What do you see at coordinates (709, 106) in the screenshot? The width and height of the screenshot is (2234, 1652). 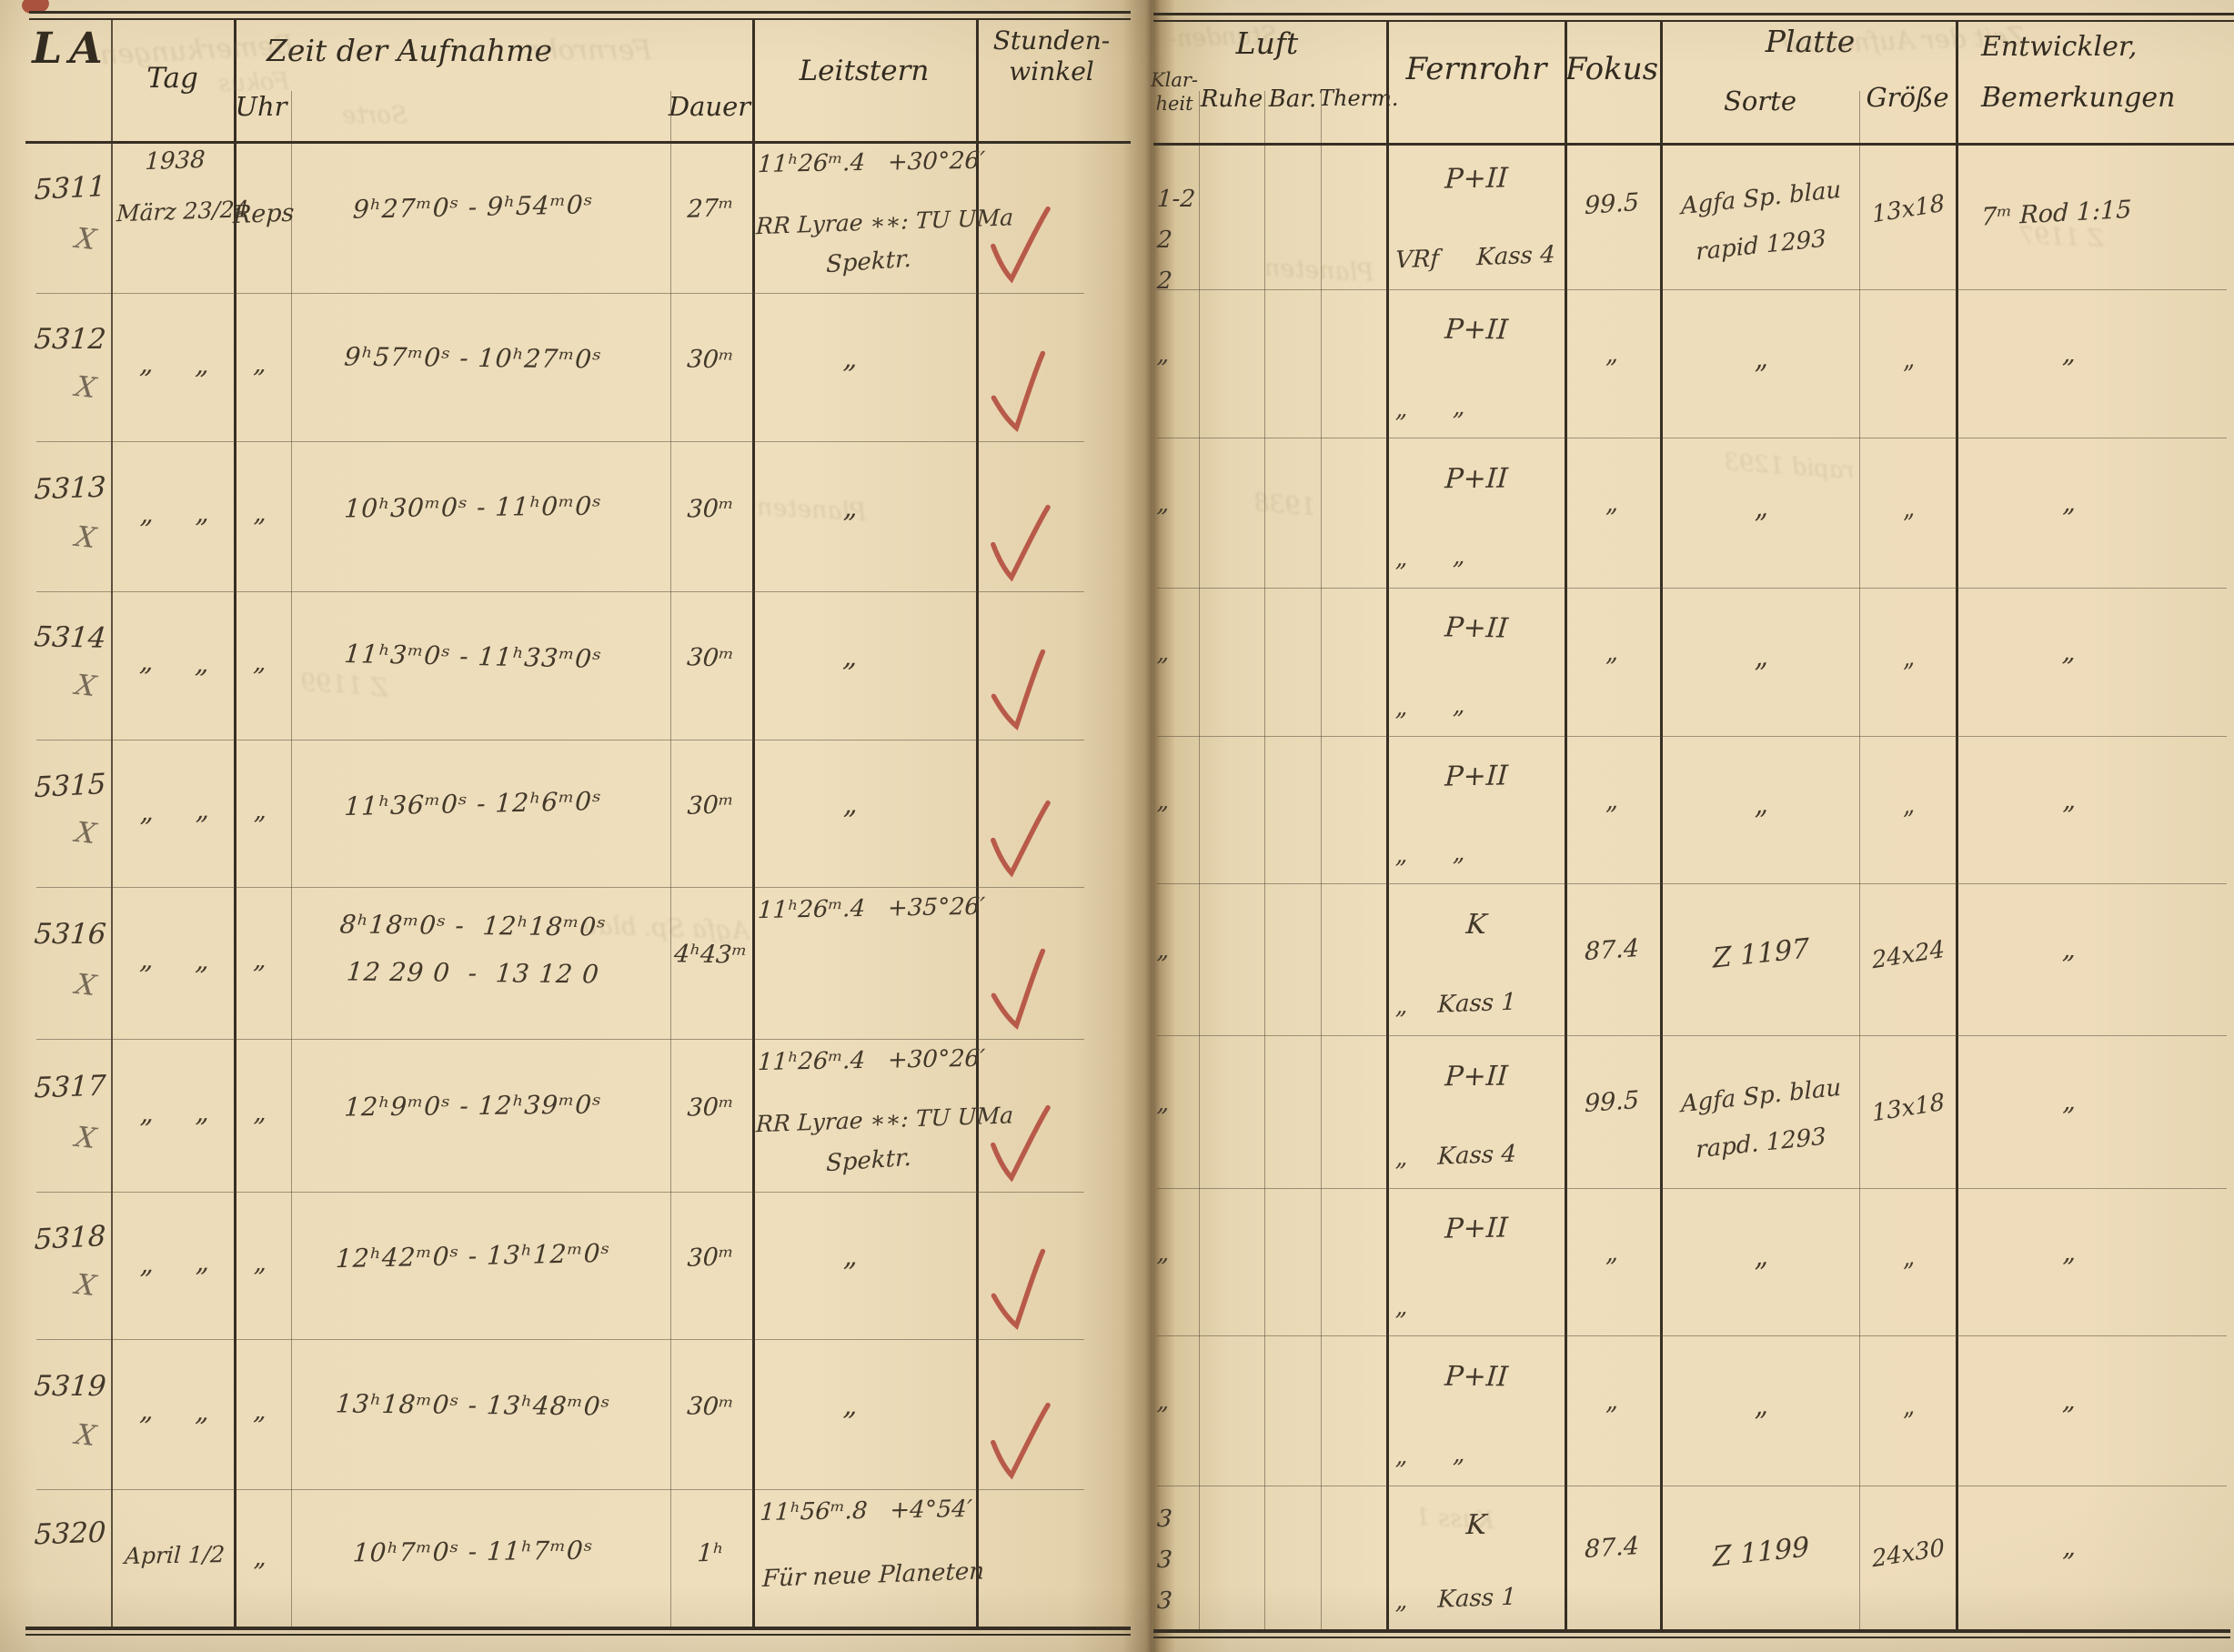 I see `column-header-dauer: Dauer` at bounding box center [709, 106].